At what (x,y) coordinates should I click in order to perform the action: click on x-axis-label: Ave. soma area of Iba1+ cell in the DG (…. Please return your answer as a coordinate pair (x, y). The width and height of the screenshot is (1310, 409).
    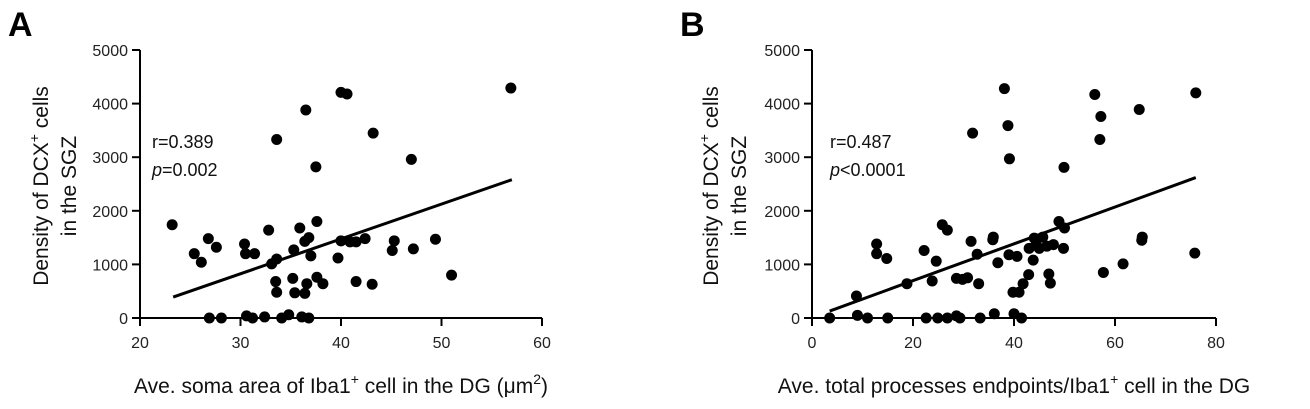
    Looking at the image, I should click on (341, 384).